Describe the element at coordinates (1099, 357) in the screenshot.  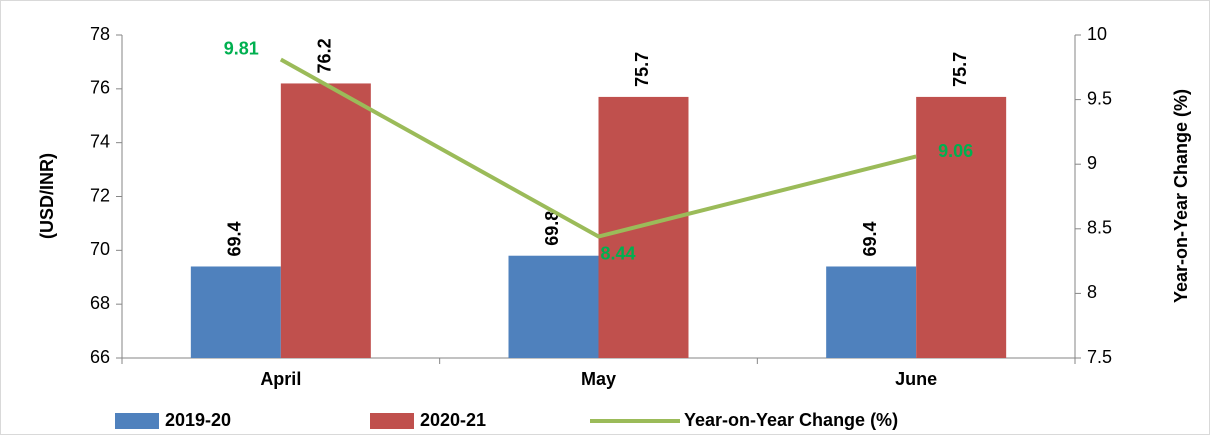
I see `y2-tick-label: 7.5` at that location.